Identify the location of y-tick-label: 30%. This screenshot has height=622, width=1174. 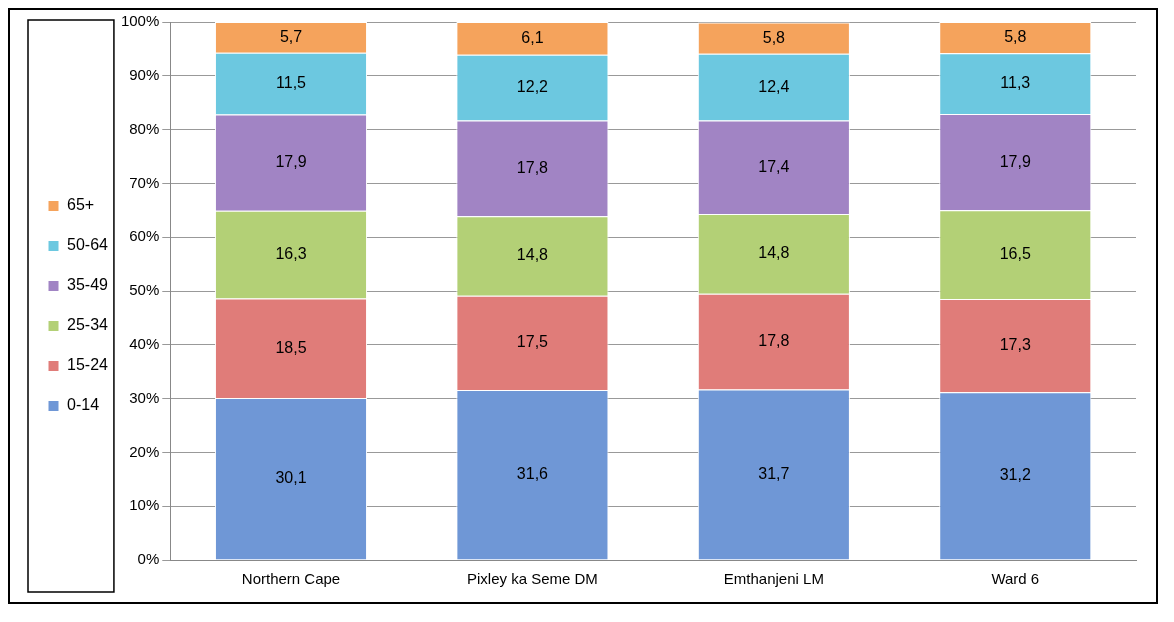
(144, 397).